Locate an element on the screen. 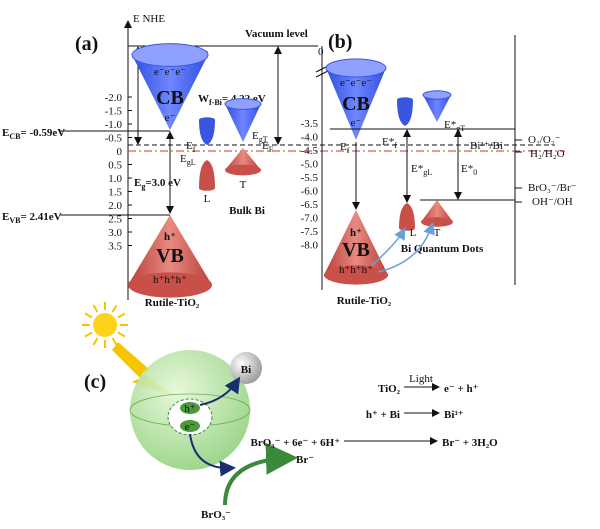 The image size is (600, 529). bi-label: Bi is located at coordinates (246, 370).